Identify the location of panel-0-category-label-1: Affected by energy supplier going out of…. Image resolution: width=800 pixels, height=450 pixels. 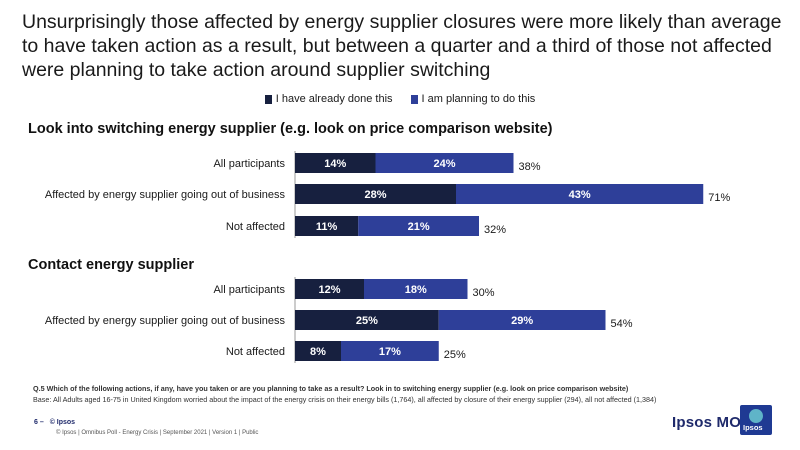
(165, 195).